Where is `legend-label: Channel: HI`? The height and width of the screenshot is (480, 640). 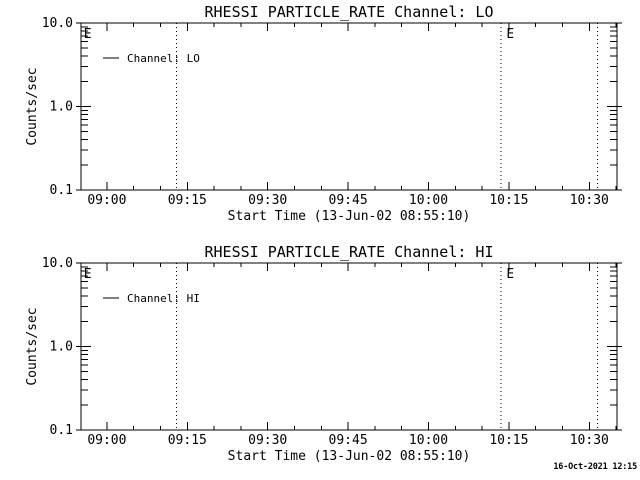 legend-label: Channel: HI is located at coordinates (163, 298).